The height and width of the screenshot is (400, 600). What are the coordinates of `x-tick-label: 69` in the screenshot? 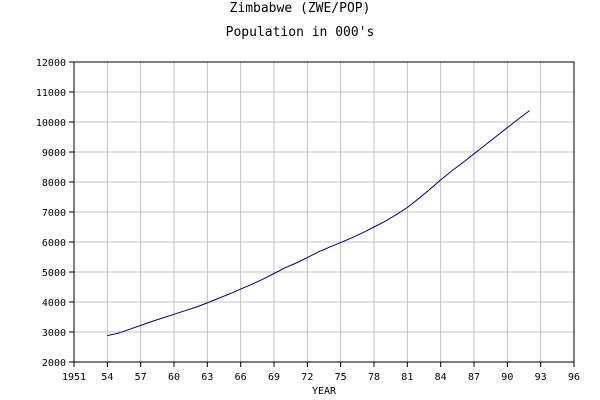 It's located at (274, 377).